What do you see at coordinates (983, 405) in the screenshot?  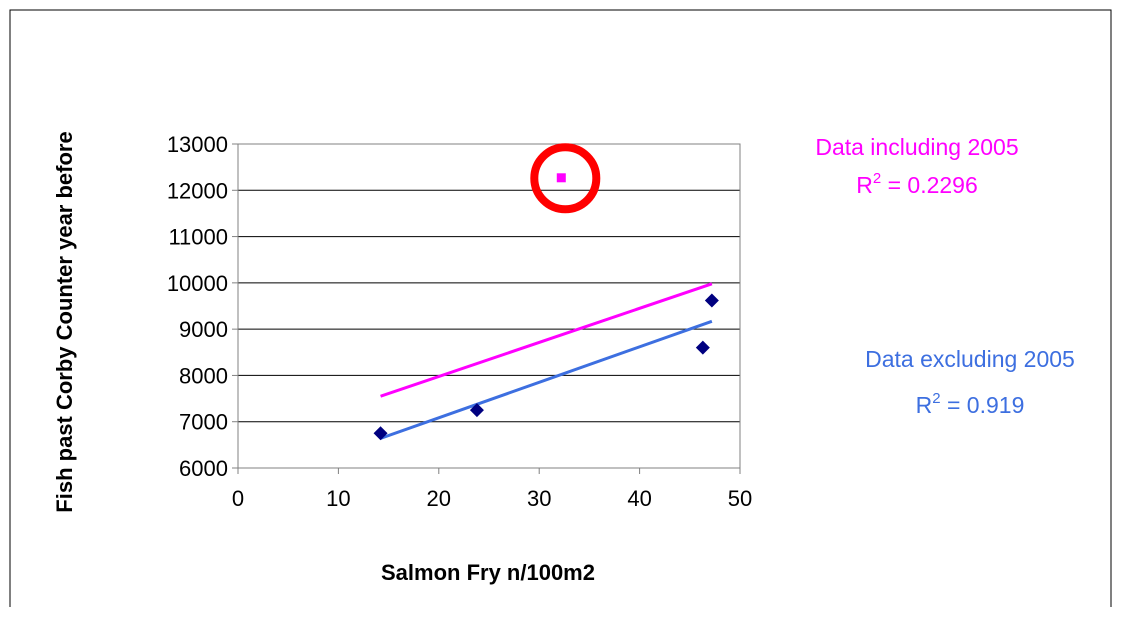 I see `annotation-excluding-r2-value: = 0.919` at bounding box center [983, 405].